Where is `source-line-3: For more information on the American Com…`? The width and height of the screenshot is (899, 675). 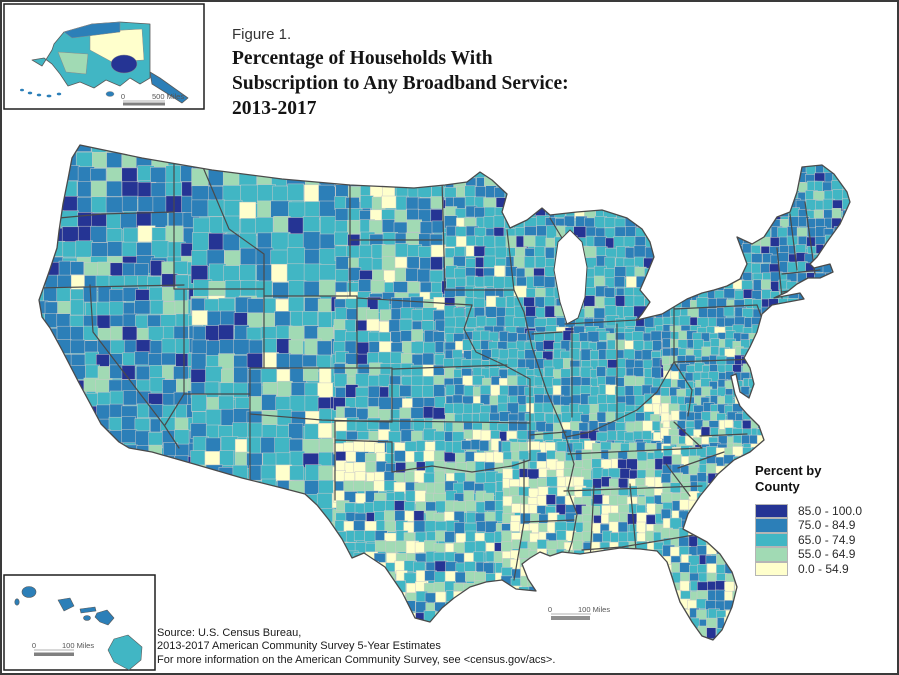
source-line-3: For more information on the American Com… is located at coordinates (356, 659).